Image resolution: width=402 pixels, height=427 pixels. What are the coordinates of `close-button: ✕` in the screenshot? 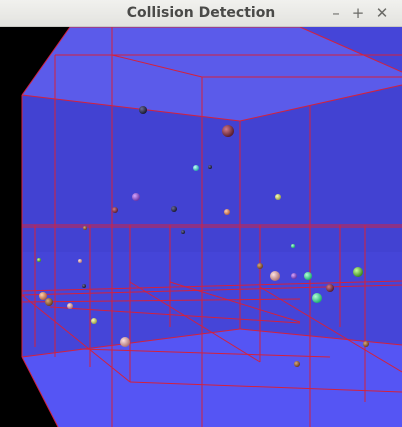 It's located at (382, 13).